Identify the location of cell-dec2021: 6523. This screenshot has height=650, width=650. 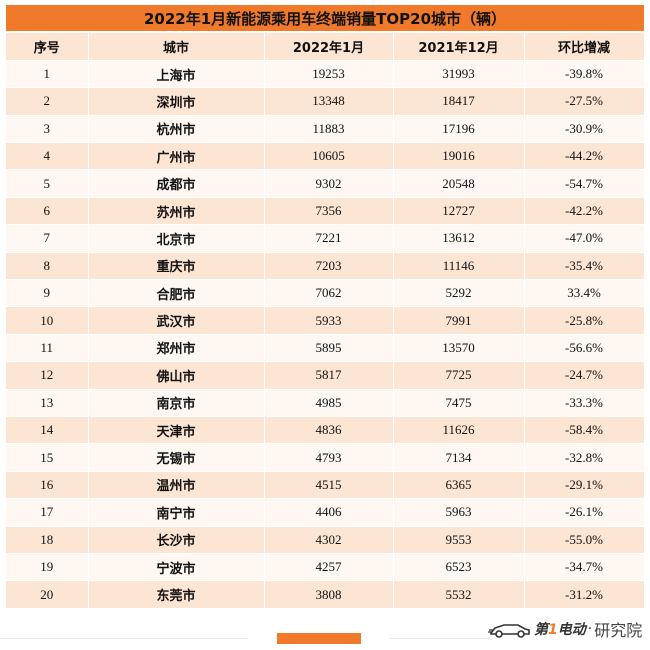
(459, 567).